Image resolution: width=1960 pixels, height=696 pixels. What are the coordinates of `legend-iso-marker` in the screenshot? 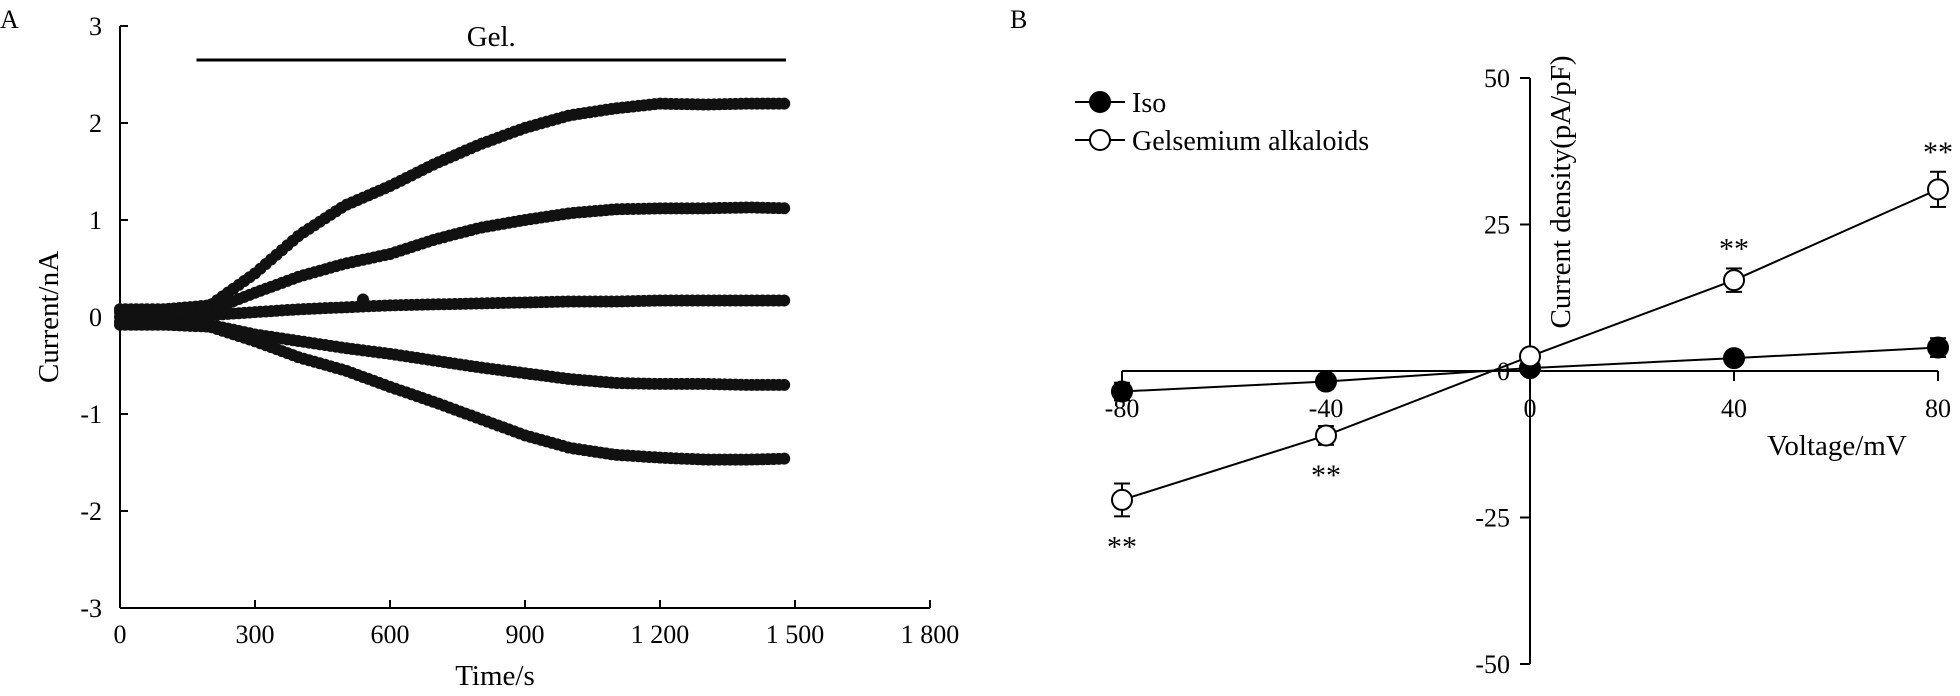 It's located at (1100, 102).